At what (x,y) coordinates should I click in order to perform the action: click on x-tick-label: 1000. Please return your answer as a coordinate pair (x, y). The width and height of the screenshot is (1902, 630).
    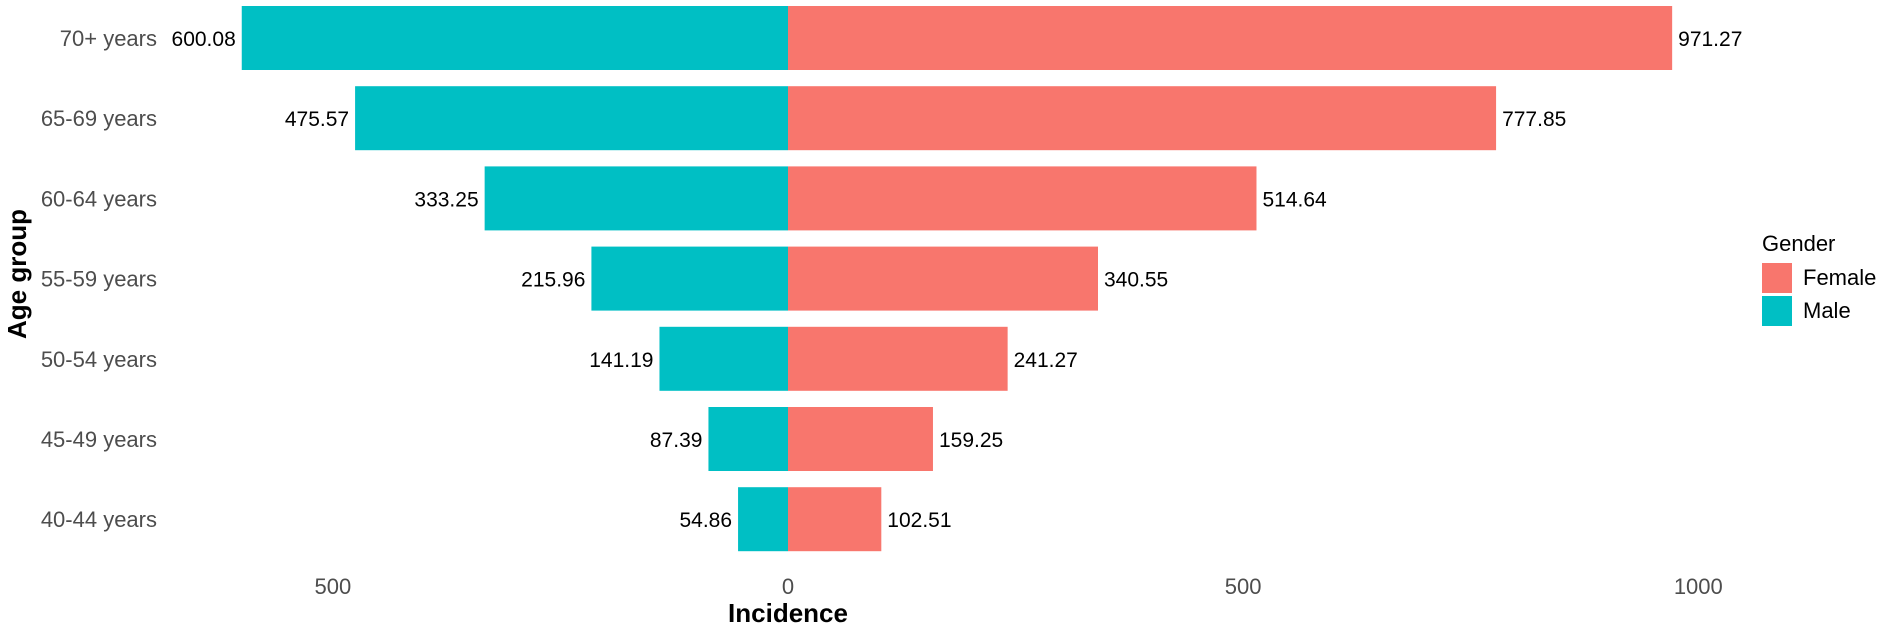
    Looking at the image, I should click on (1698, 586).